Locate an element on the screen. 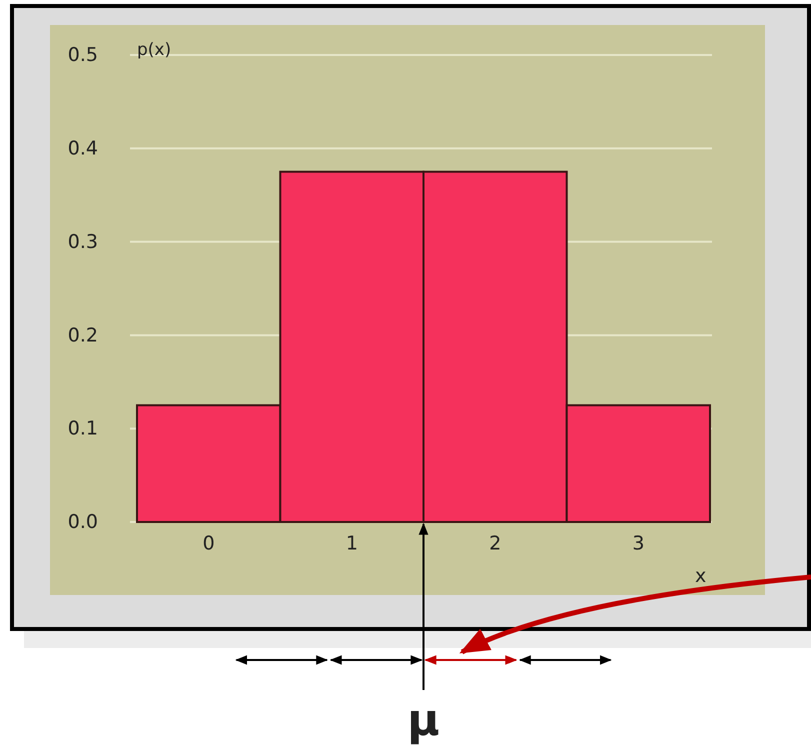 Image resolution: width=811 pixels, height=748 pixels. x-tick-label: 2 is located at coordinates (495, 543).